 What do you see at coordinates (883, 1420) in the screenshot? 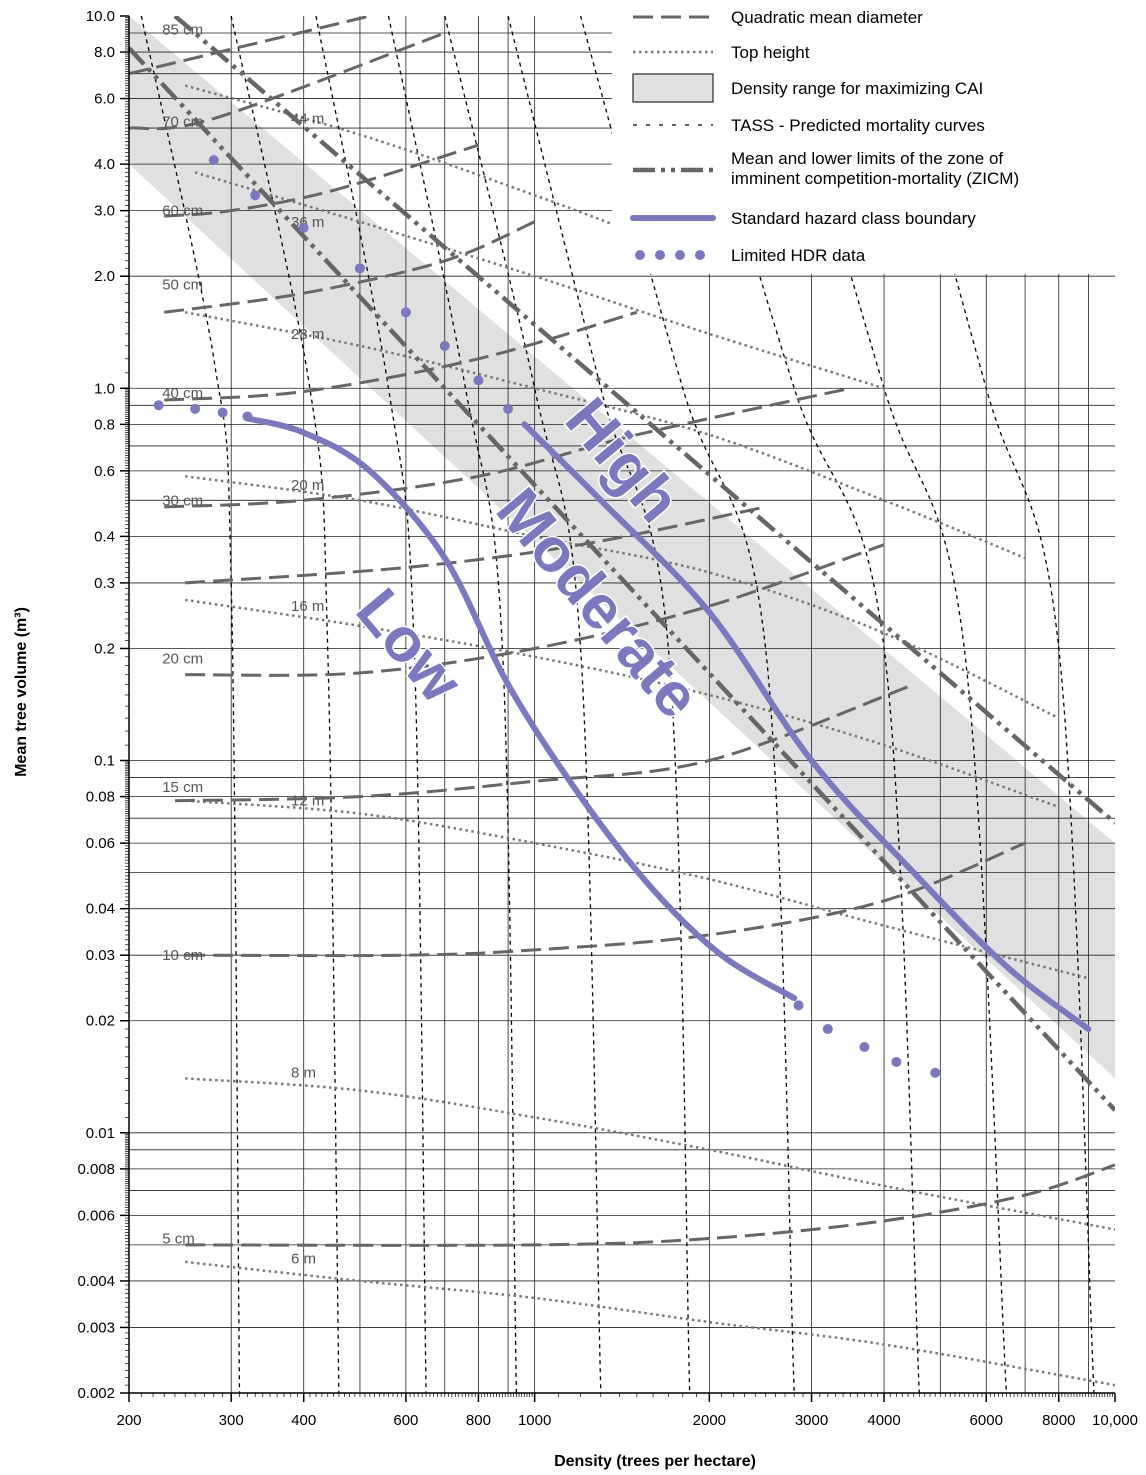
I see `x-tick-label: 4000` at bounding box center [883, 1420].